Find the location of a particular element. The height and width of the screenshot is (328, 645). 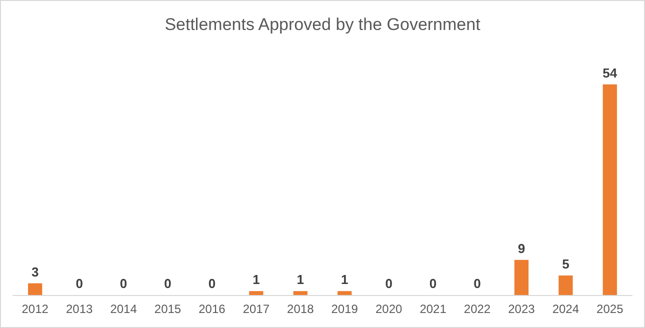

x-tick-label: 2017 is located at coordinates (256, 309).